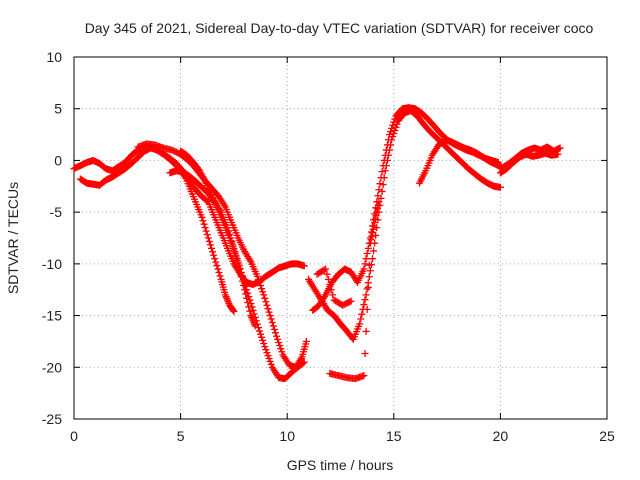 The image size is (640, 480). I want to click on x-tick-label: 20, so click(501, 436).